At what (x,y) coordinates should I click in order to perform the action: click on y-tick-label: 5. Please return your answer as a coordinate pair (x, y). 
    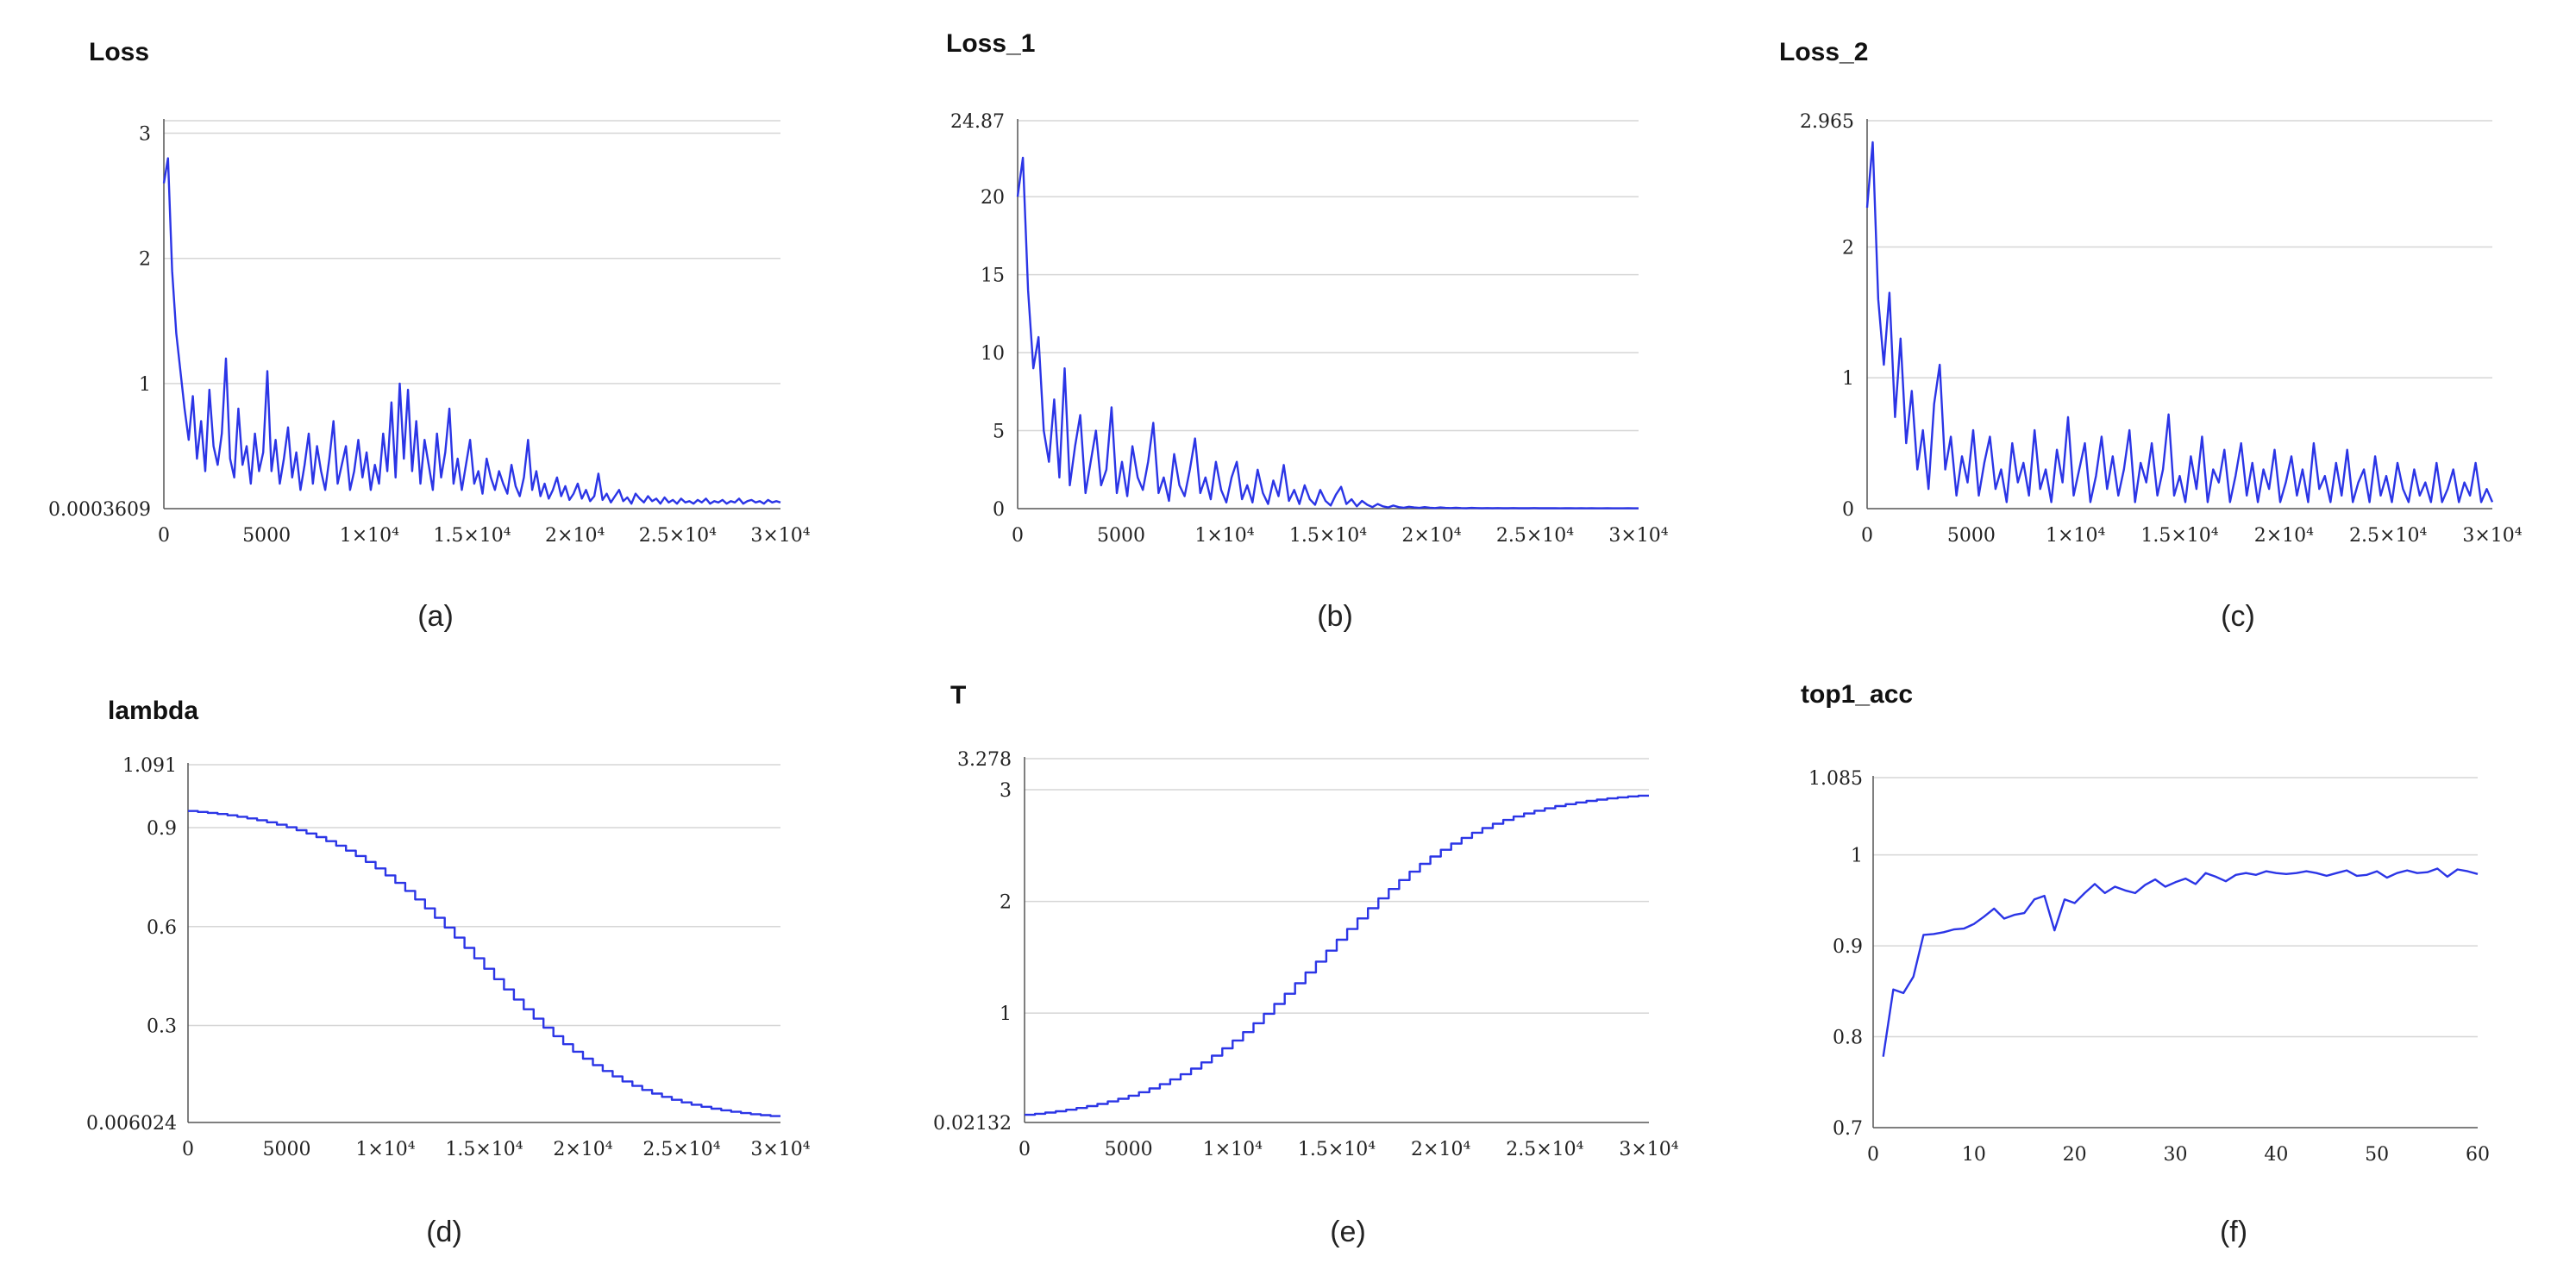
    Looking at the image, I should click on (999, 432).